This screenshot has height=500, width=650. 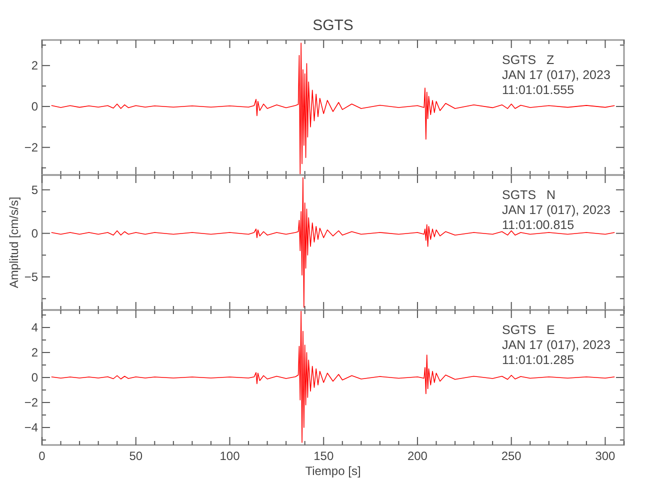 I want to click on annotation: 11:01:01.555, so click(x=538, y=90).